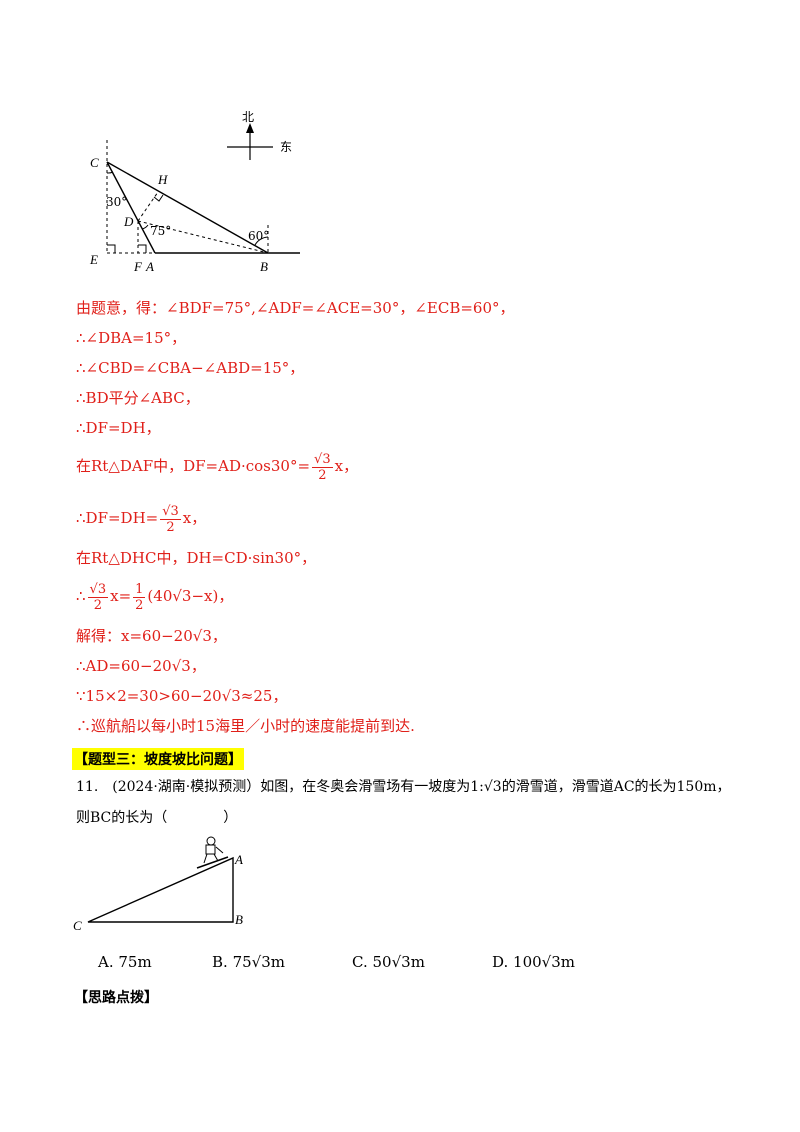  Describe the element at coordinates (135, 962) in the screenshot. I see `option-text: 75m` at that location.